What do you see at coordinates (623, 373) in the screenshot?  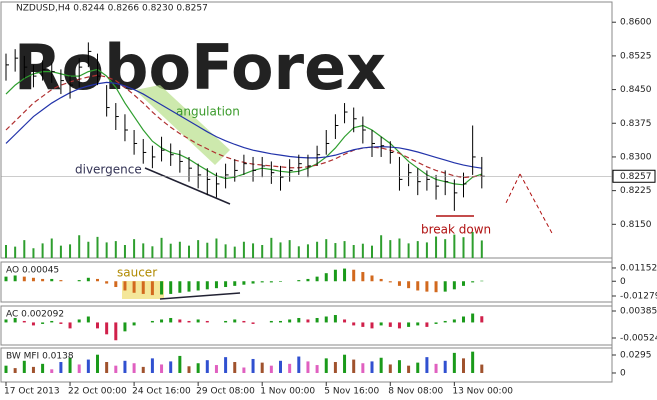 I see `y-tick-label: 0` at bounding box center [623, 373].